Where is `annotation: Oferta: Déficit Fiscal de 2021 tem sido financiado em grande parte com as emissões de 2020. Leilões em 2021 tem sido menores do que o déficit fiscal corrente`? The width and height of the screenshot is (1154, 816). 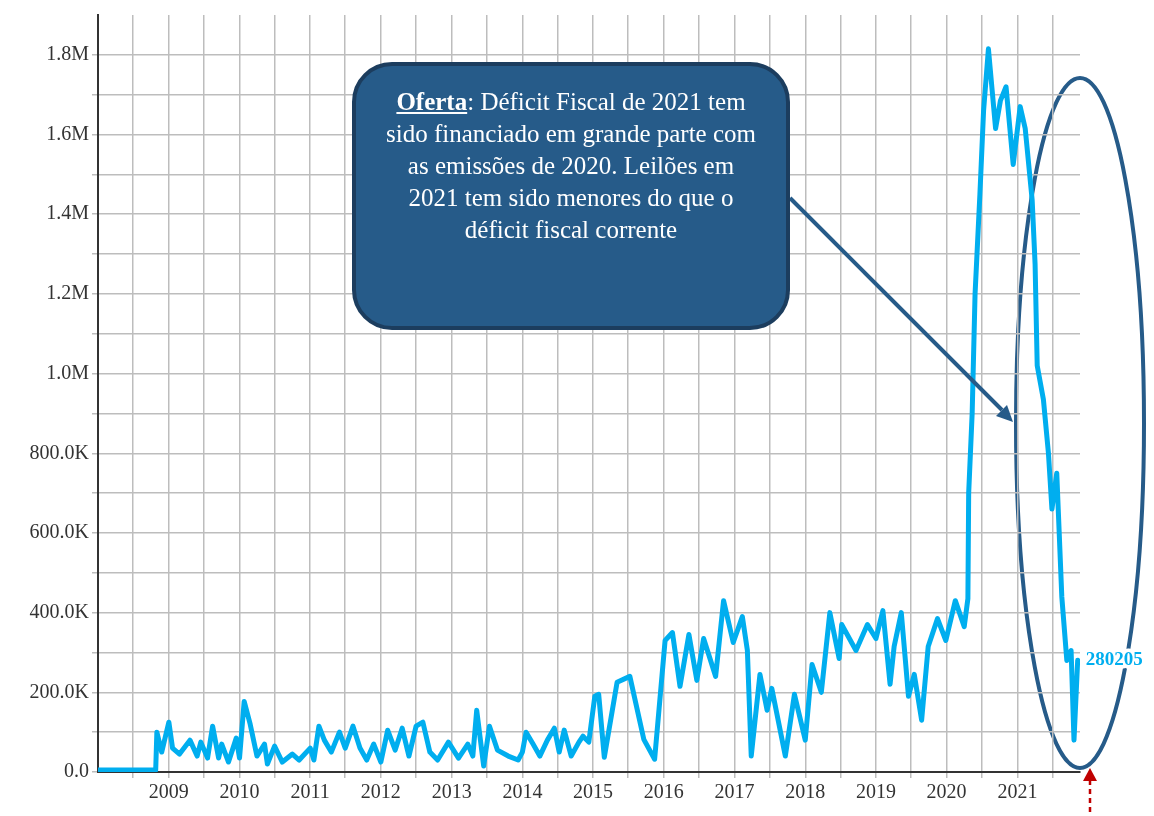 annotation: Oferta: Déficit Fiscal de 2021 tem sido financiado em grande parte com as emissões de 2020. Leilões em 2021 tem sido menores do que o déficit fiscal corrente is located at coordinates (571, 165).